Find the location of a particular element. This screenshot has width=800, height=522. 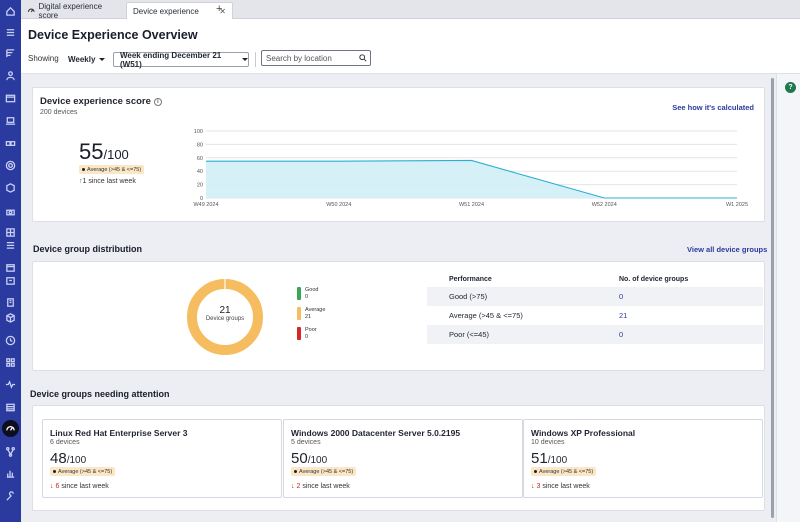

tab-digital-experience-score: Digital experience score is located at coordinates (73, 10).